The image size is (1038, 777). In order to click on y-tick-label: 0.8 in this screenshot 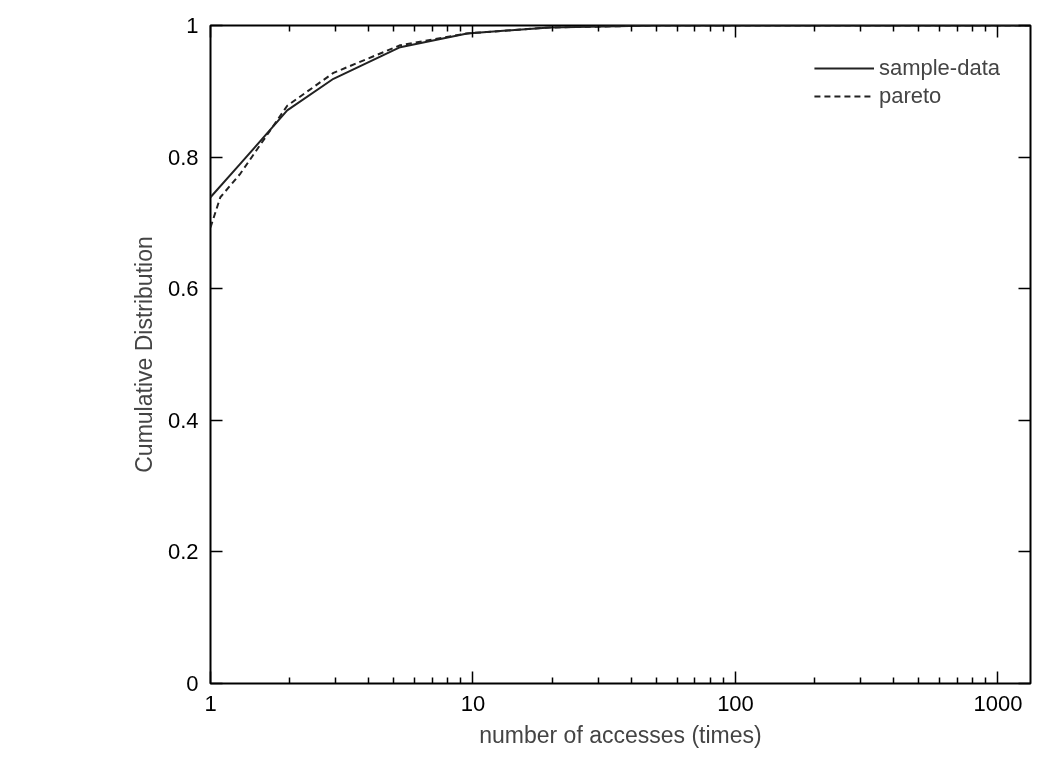, I will do `click(183, 157)`.